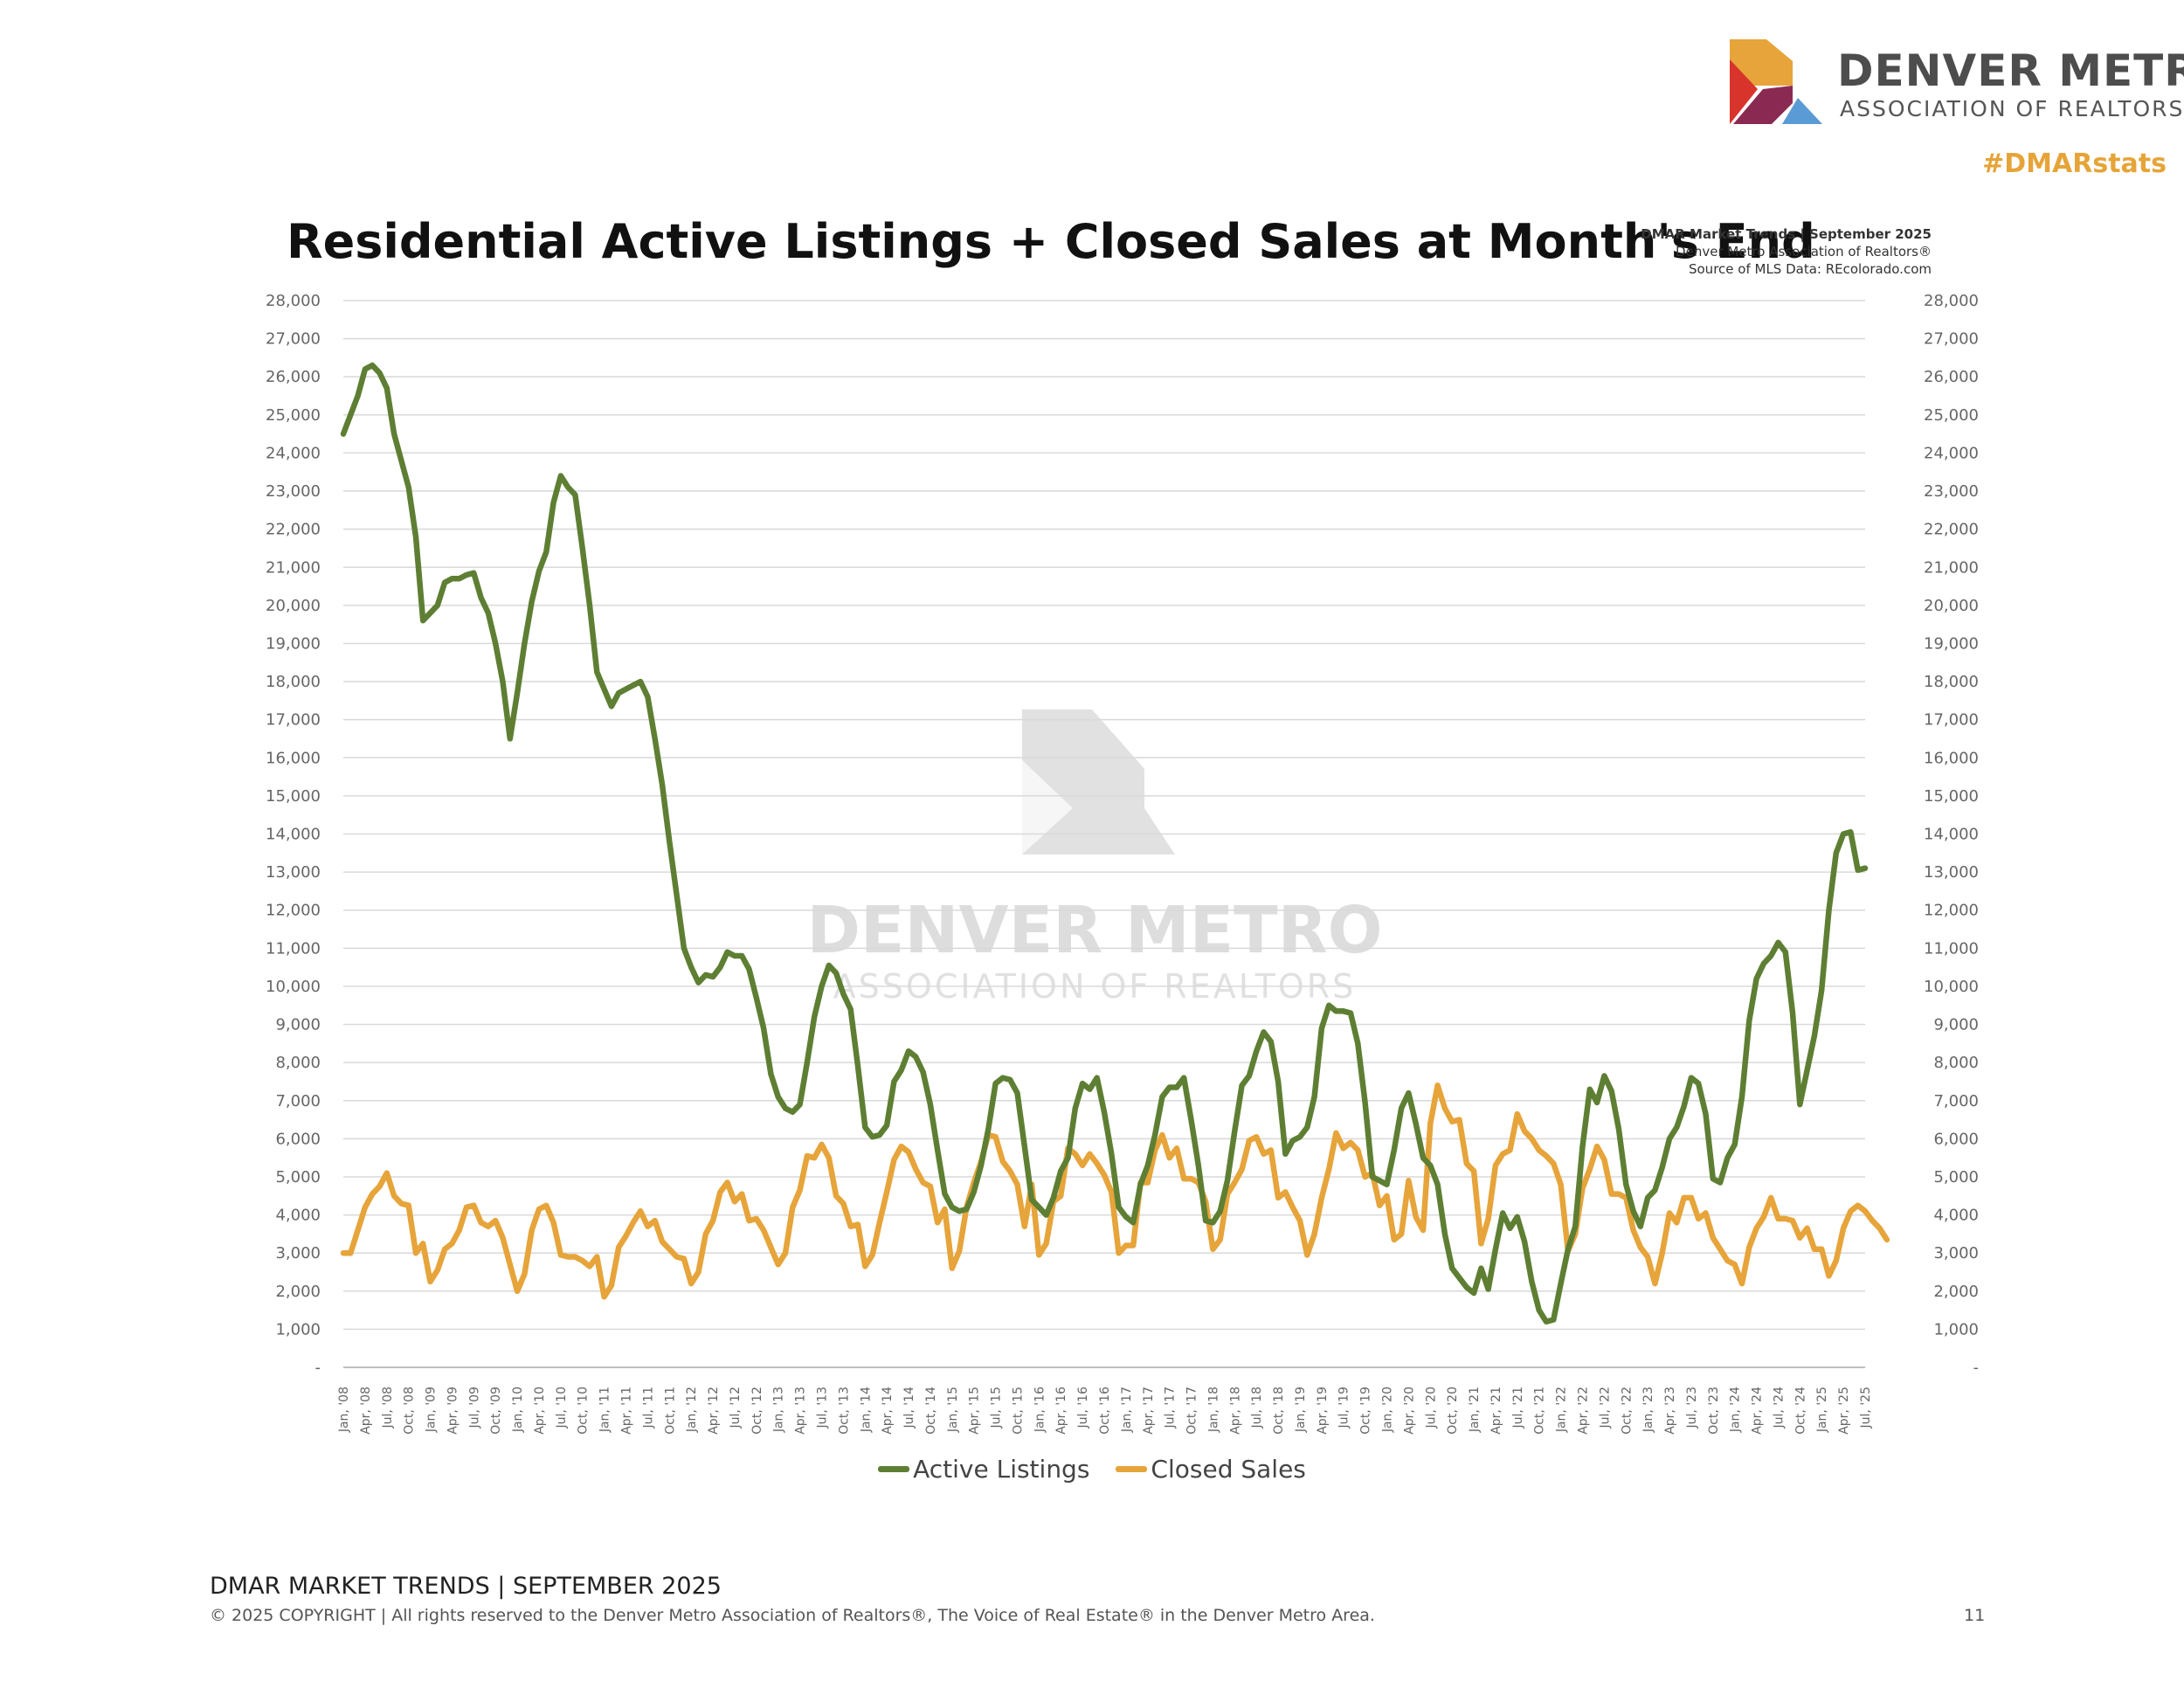 The image size is (2184, 1688). What do you see at coordinates (1127, 1410) in the screenshot?
I see `x-tick-label: Jan, '17` at bounding box center [1127, 1410].